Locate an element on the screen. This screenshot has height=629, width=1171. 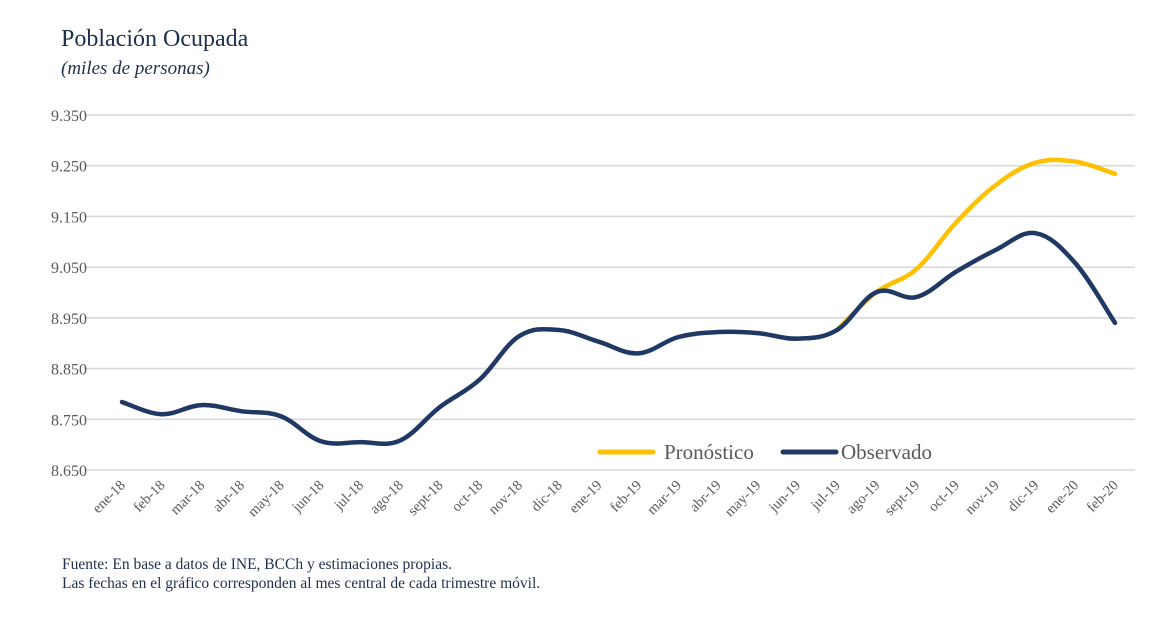
y-tick-label: 8.850 is located at coordinates (69, 370).